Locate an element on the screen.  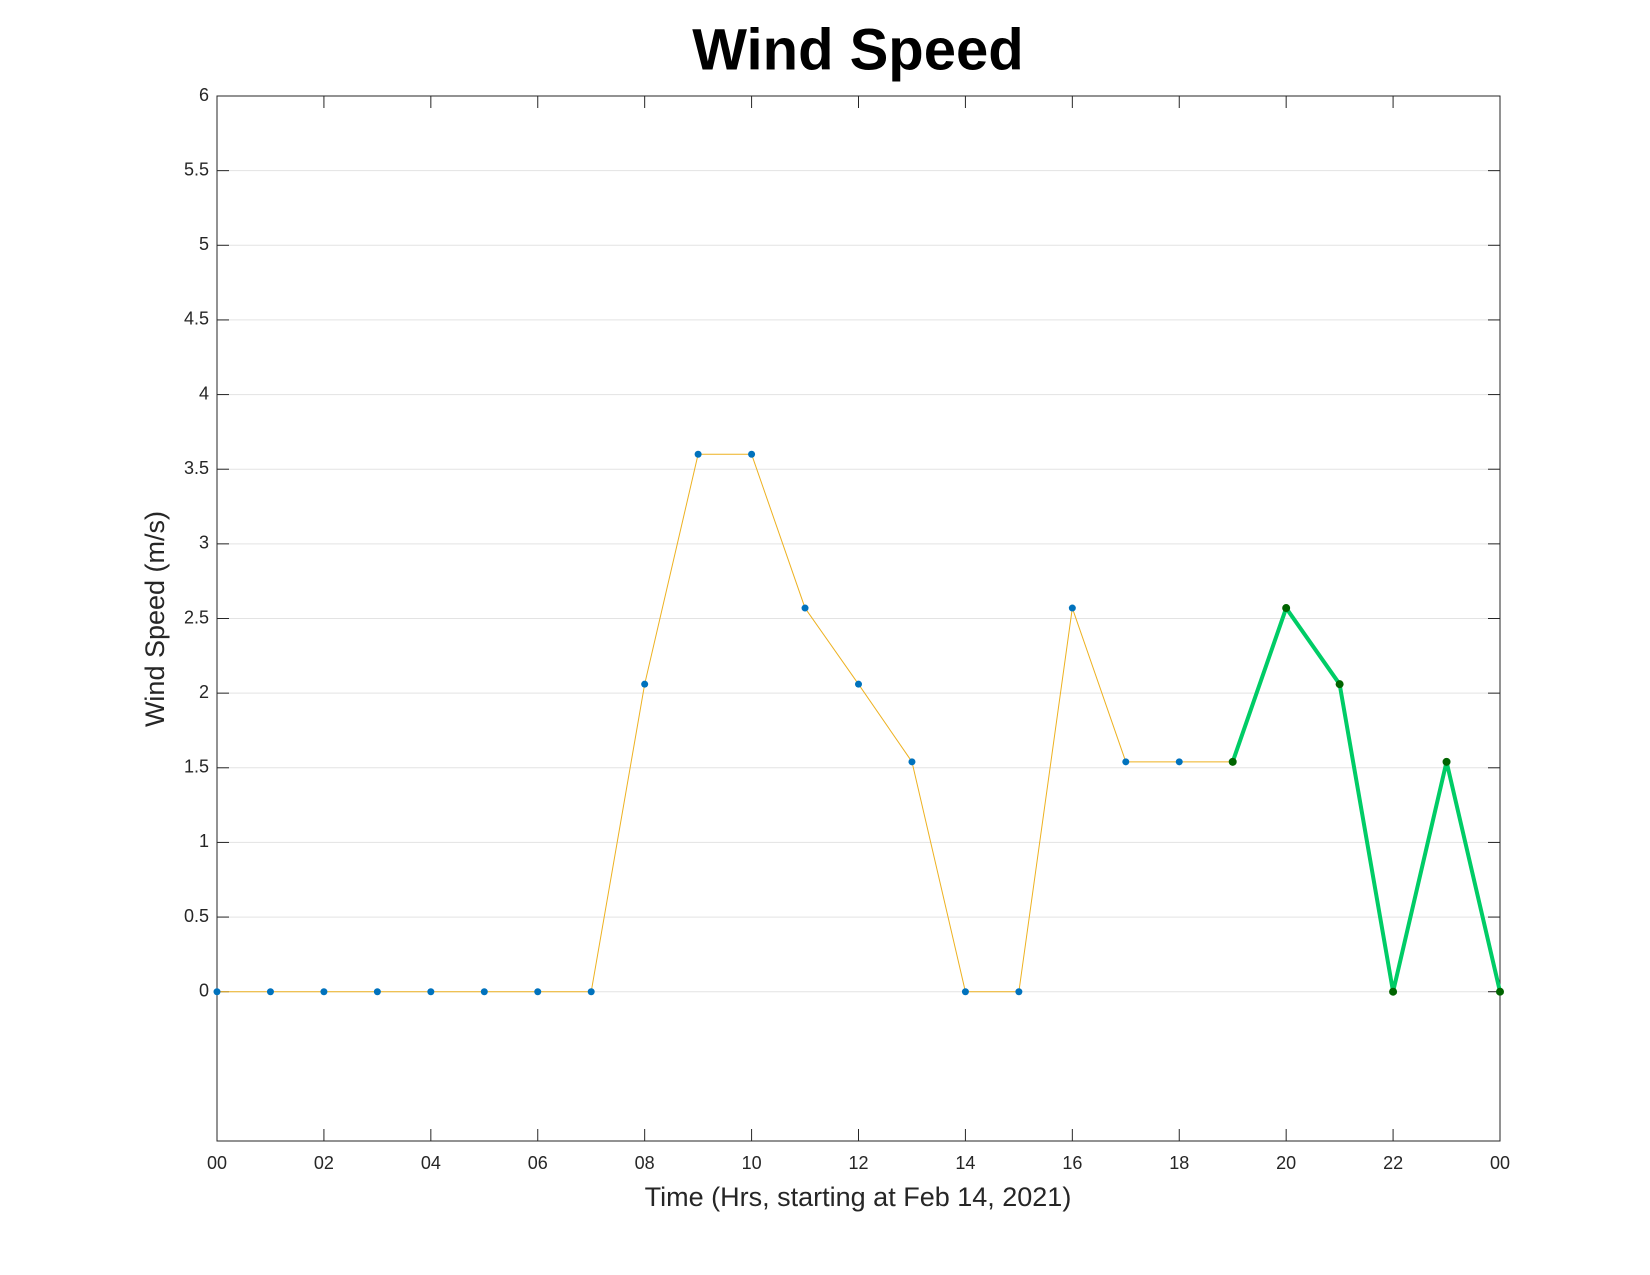
x-tick-label: 08 is located at coordinates (645, 1163).